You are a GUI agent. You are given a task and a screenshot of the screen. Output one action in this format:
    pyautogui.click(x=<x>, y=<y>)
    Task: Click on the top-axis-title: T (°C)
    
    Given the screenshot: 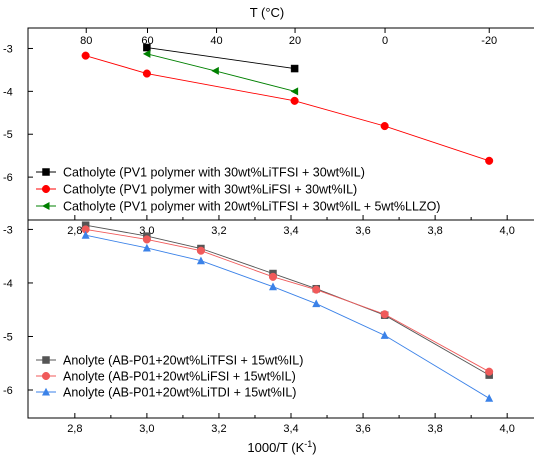 What is the action you would take?
    pyautogui.click(x=267, y=12)
    